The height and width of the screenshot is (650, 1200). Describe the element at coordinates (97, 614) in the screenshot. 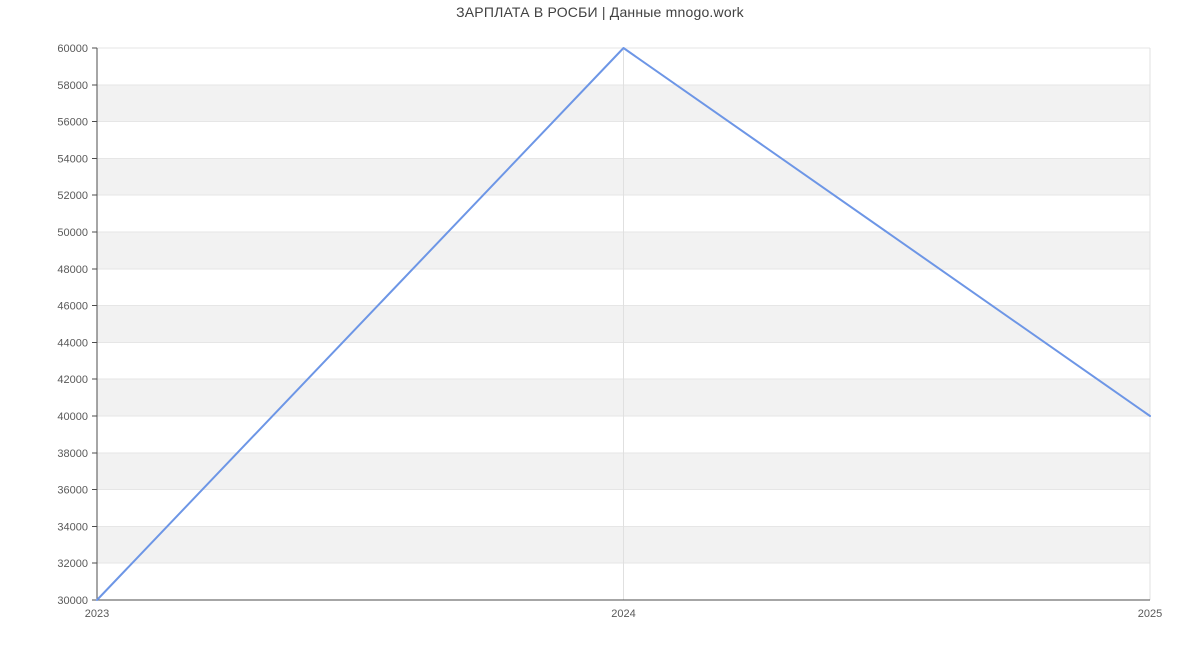

I see `x-tick-label: 2023` at that location.